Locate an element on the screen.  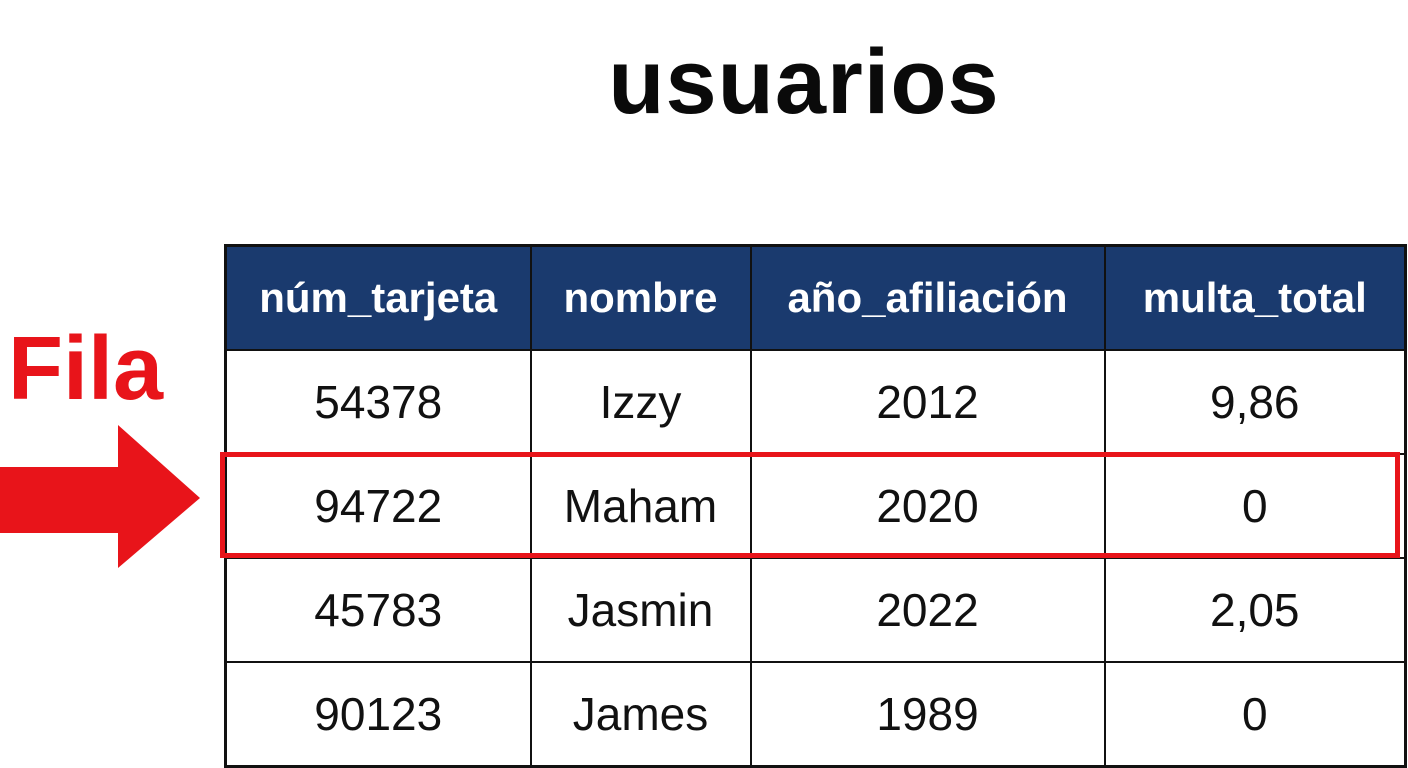
cell: 45783 is located at coordinates (378, 610).